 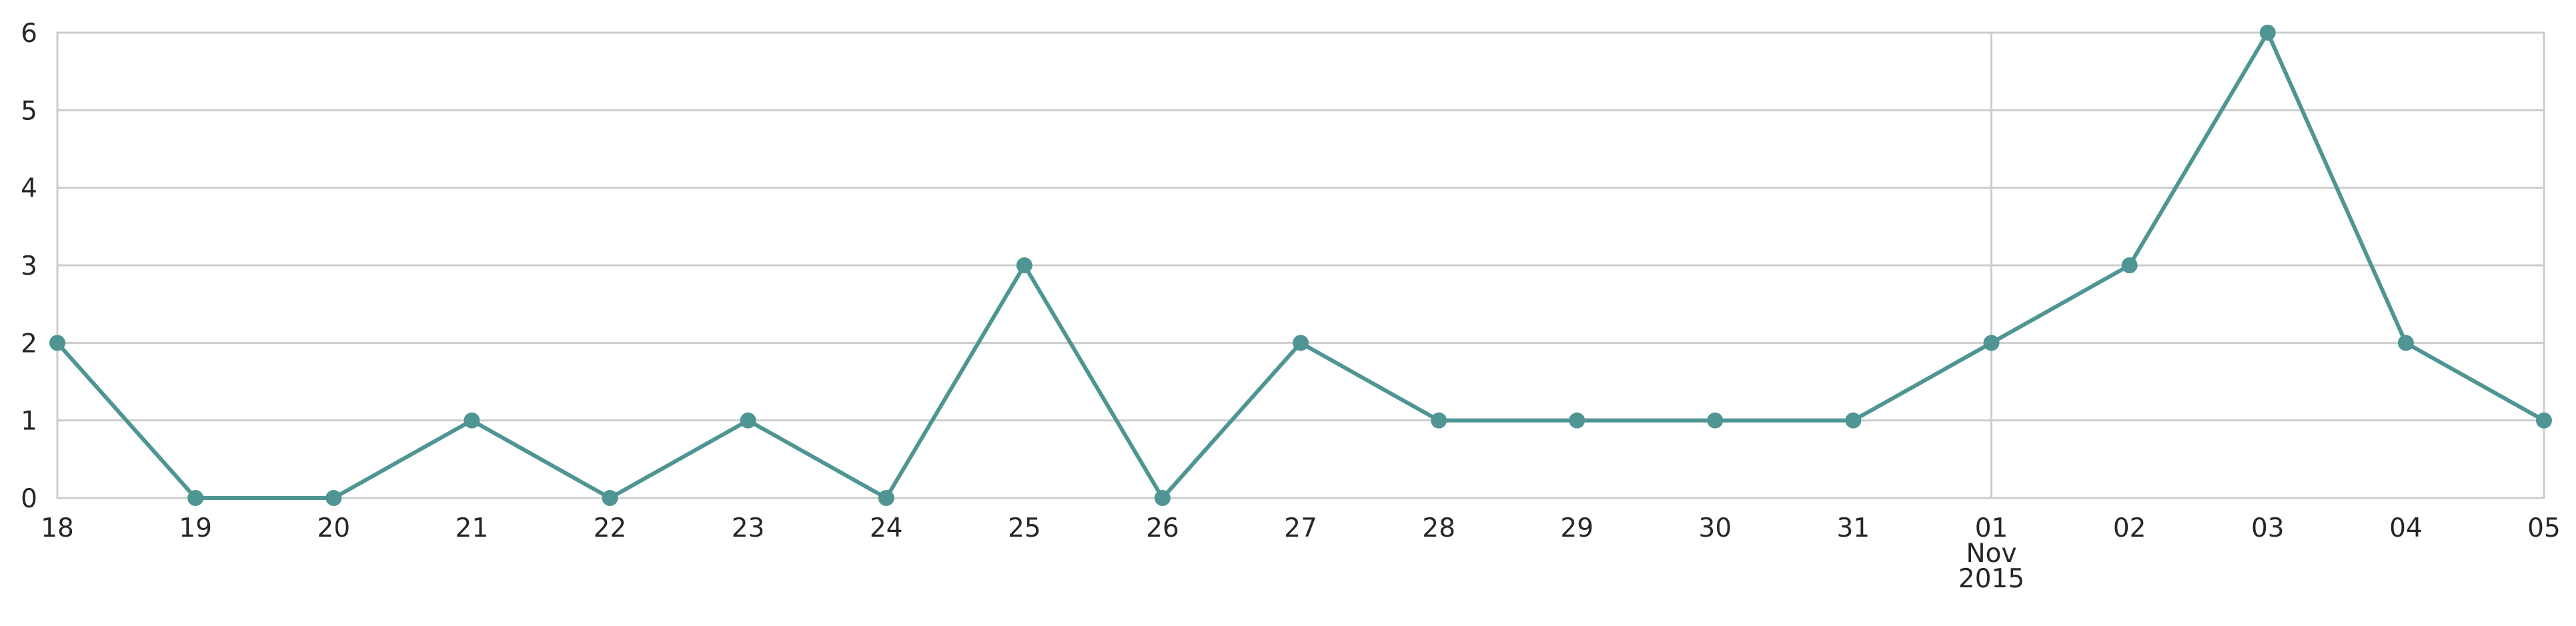 I want to click on x-tick-label-line: 31, so click(x=1854, y=528).